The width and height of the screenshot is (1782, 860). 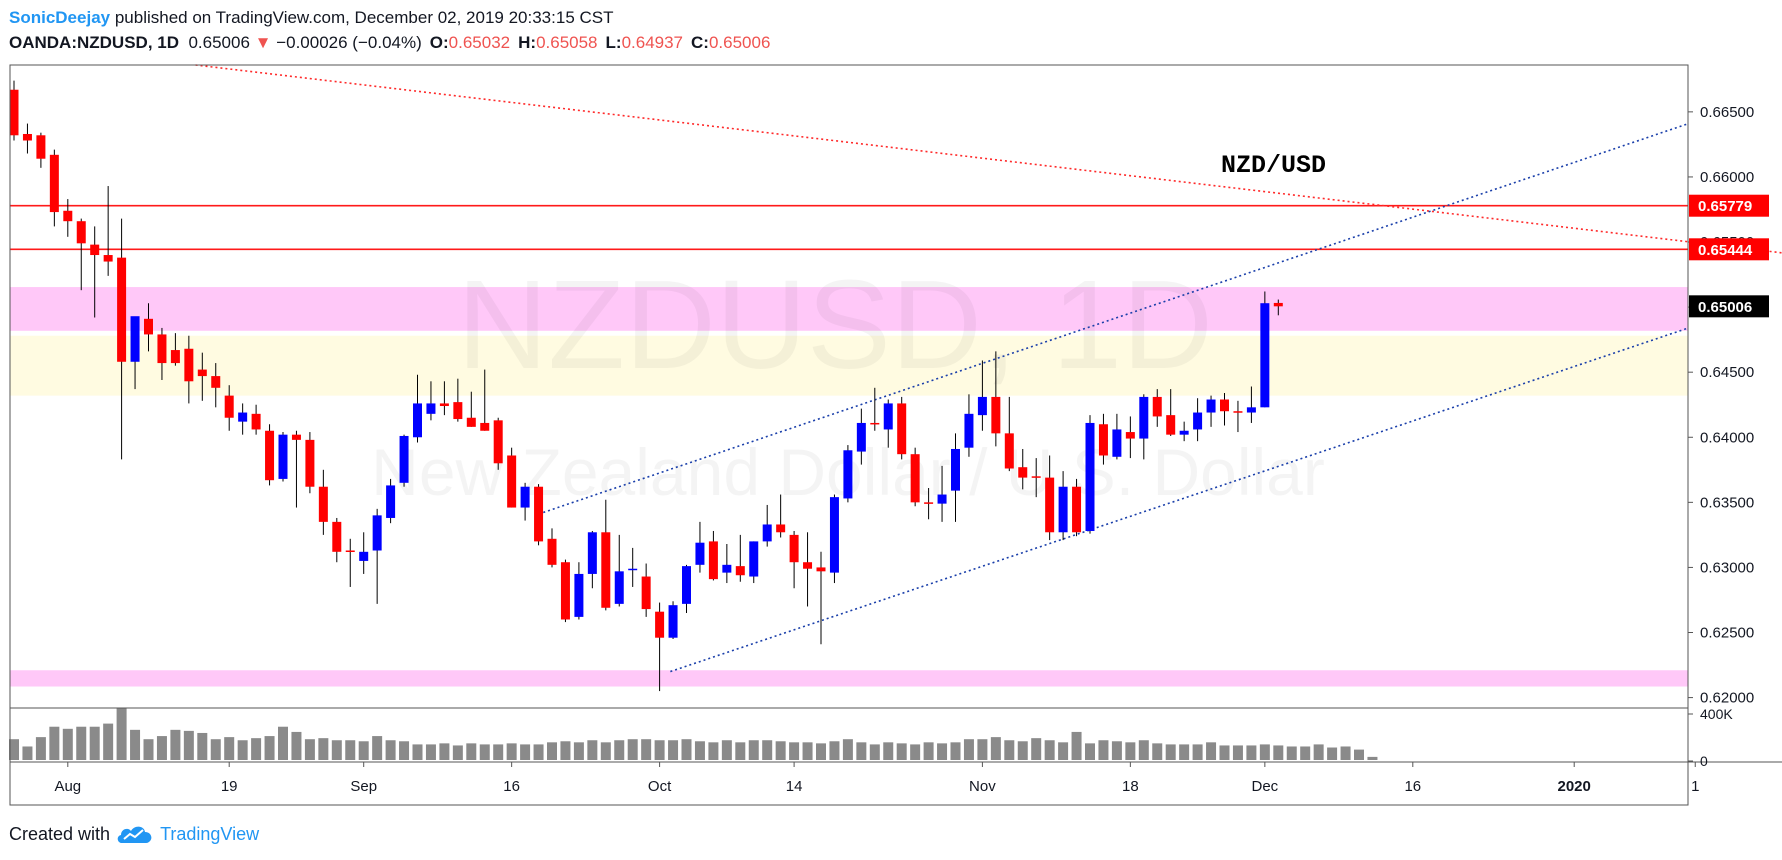 What do you see at coordinates (652, 42) in the screenshot?
I see `low-value: 0.64937` at bounding box center [652, 42].